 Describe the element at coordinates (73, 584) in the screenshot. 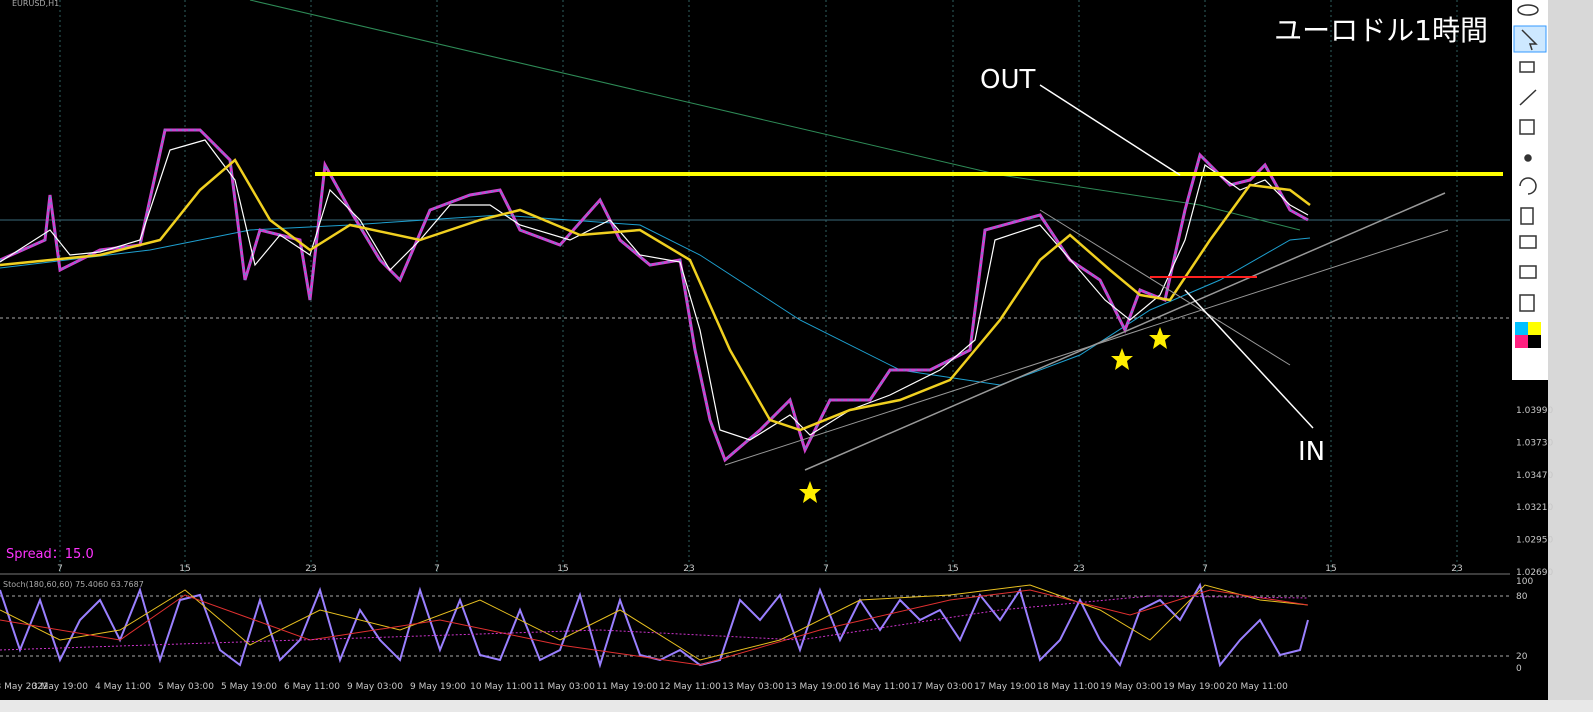

I see `indicator-label: Stoch(180,60,60) 75.4060 63.7687` at that location.